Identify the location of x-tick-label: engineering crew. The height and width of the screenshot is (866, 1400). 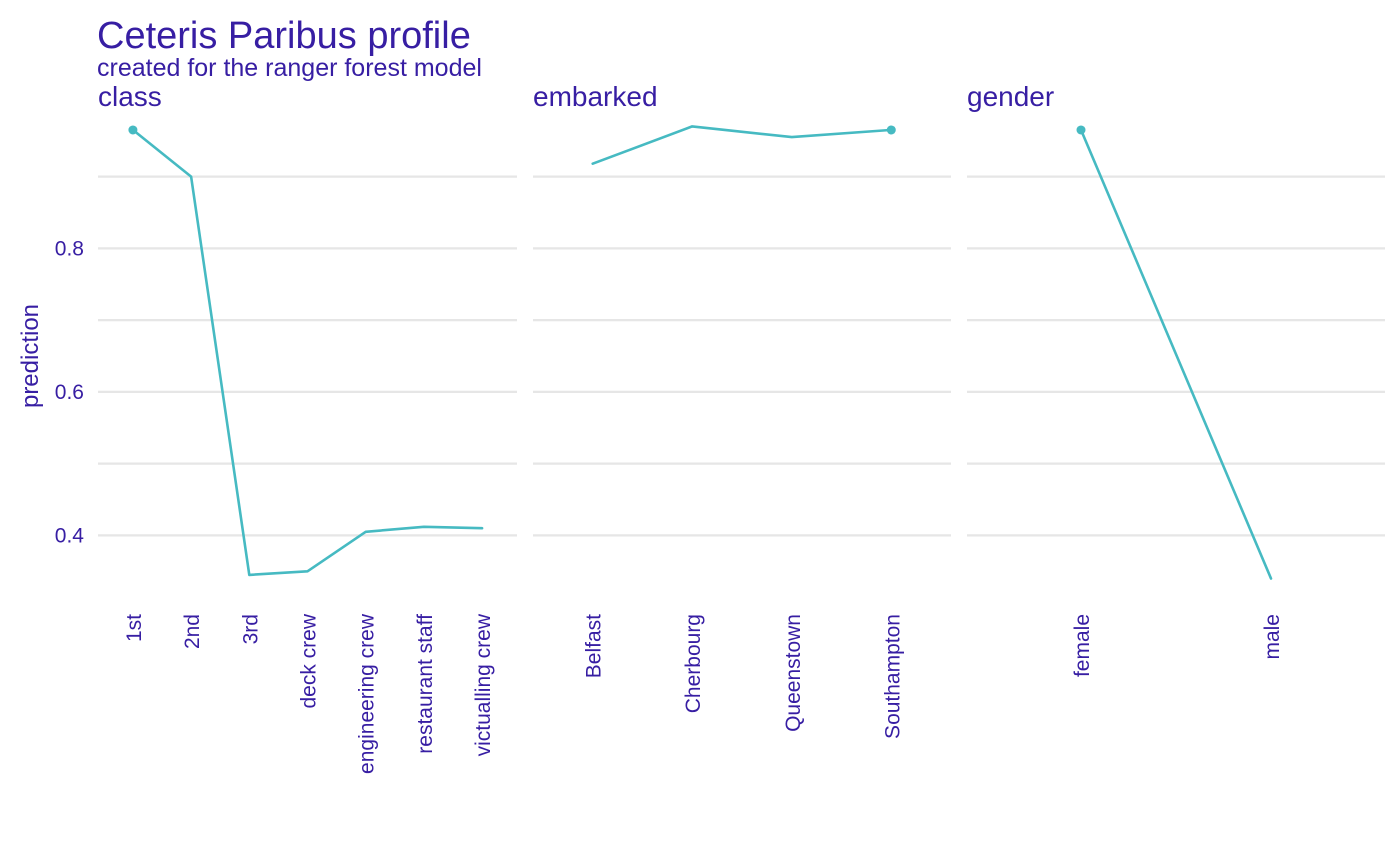
(367, 693).